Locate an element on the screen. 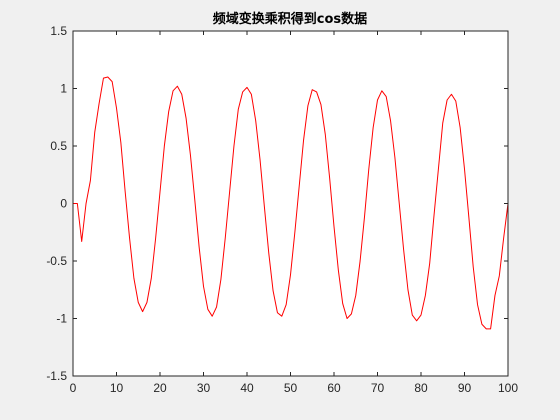 Image resolution: width=560 pixels, height=420 pixels. x-tick-label: 80 is located at coordinates (421, 388).